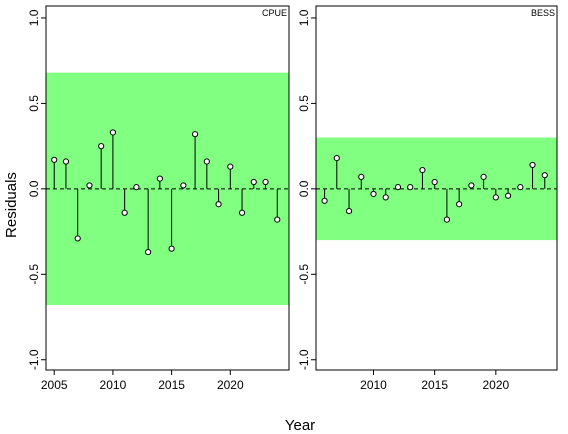 The image size is (568, 434). I want to click on panel-label: CPUE, so click(274, 13).